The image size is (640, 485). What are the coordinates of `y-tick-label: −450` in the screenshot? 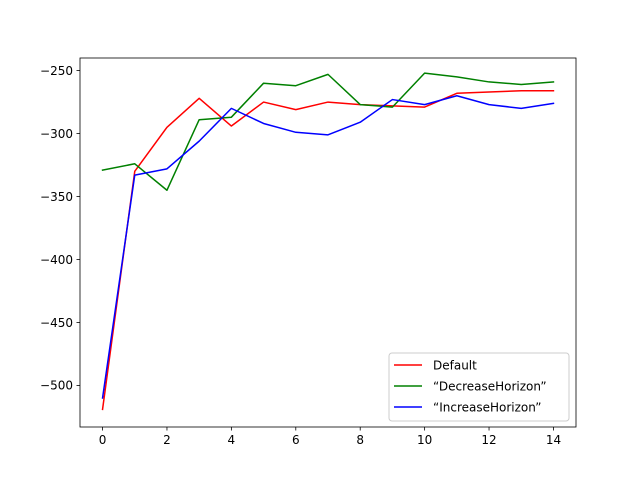 It's located at (56, 323).